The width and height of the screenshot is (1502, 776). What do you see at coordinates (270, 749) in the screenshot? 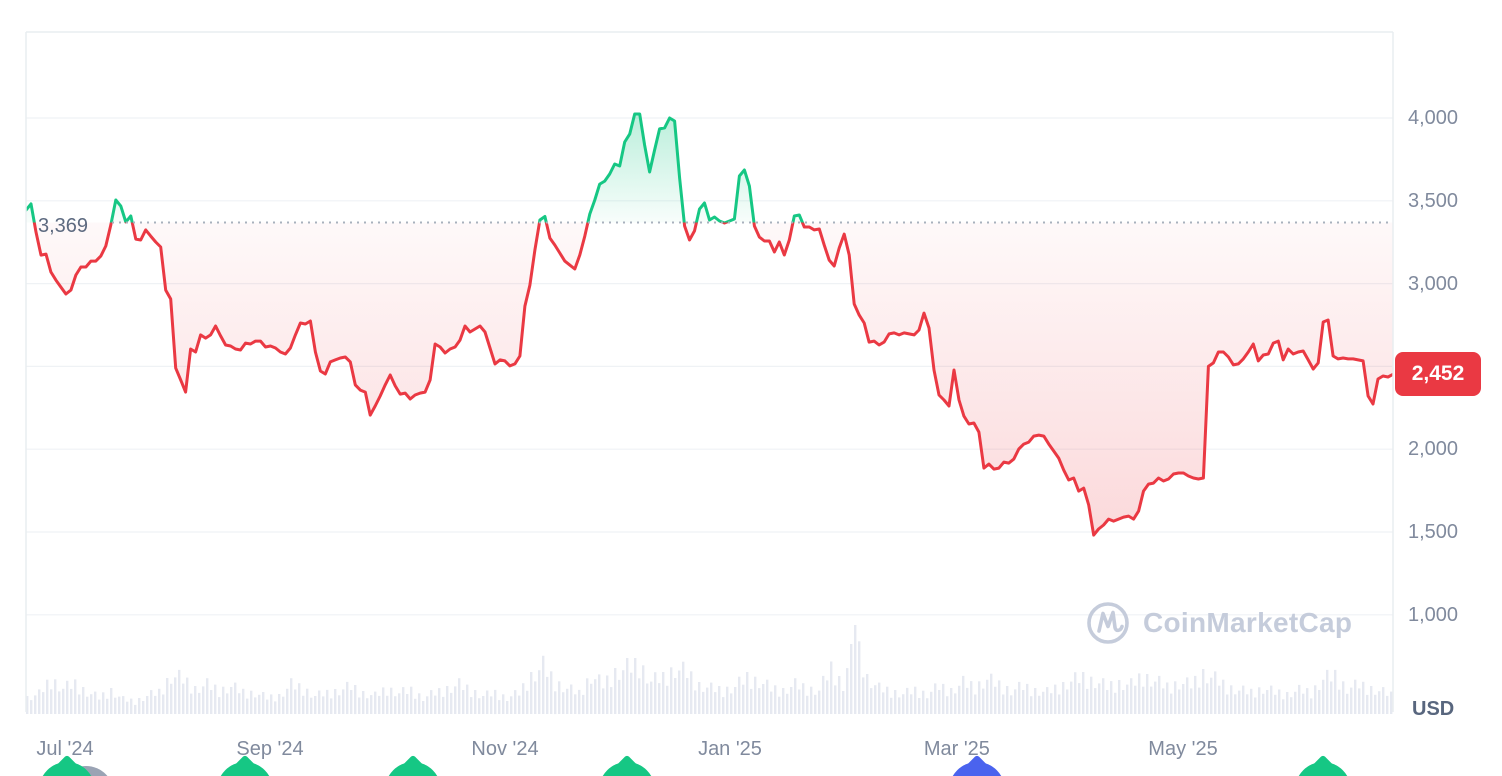
I see `x-axis-label: Sep '24` at bounding box center [270, 749].